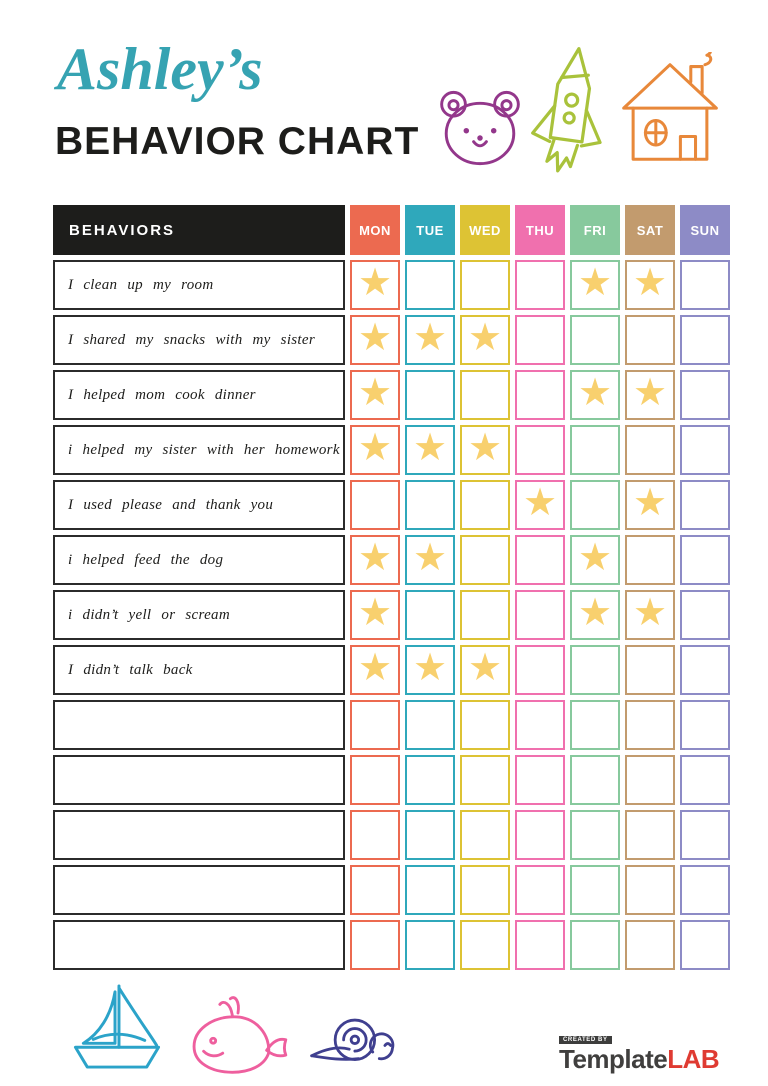 The image size is (768, 1086). What do you see at coordinates (199, 340) in the screenshot?
I see `behavior-row-label: I shared my snacks with my sister` at bounding box center [199, 340].